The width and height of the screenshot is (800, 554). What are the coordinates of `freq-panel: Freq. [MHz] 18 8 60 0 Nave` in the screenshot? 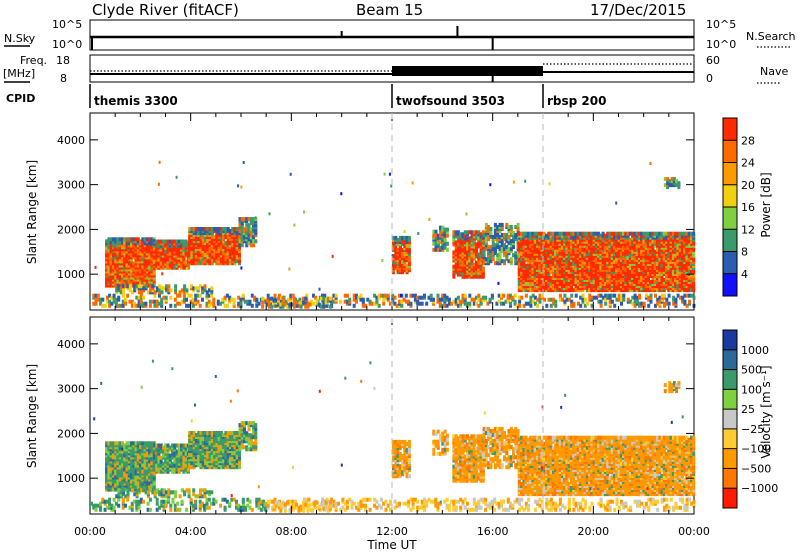 It's located at (395, 69).